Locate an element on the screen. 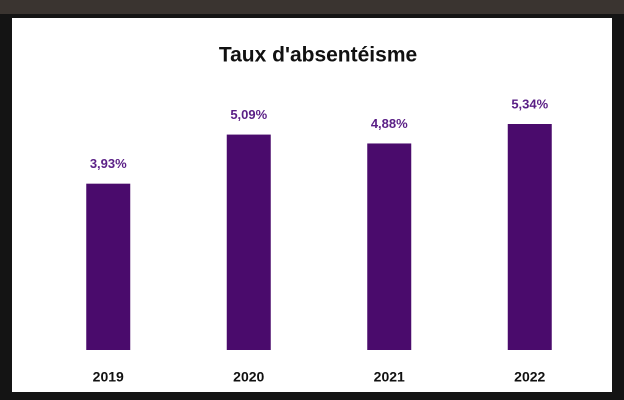 The width and height of the screenshot is (624, 400). data-label: 5,34% is located at coordinates (529, 103).